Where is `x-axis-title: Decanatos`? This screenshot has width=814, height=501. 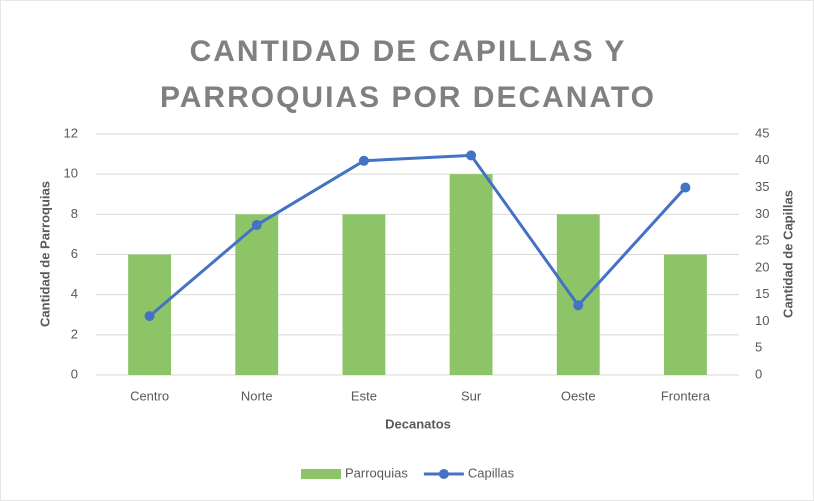
x-axis-title: Decanatos is located at coordinates (418, 423).